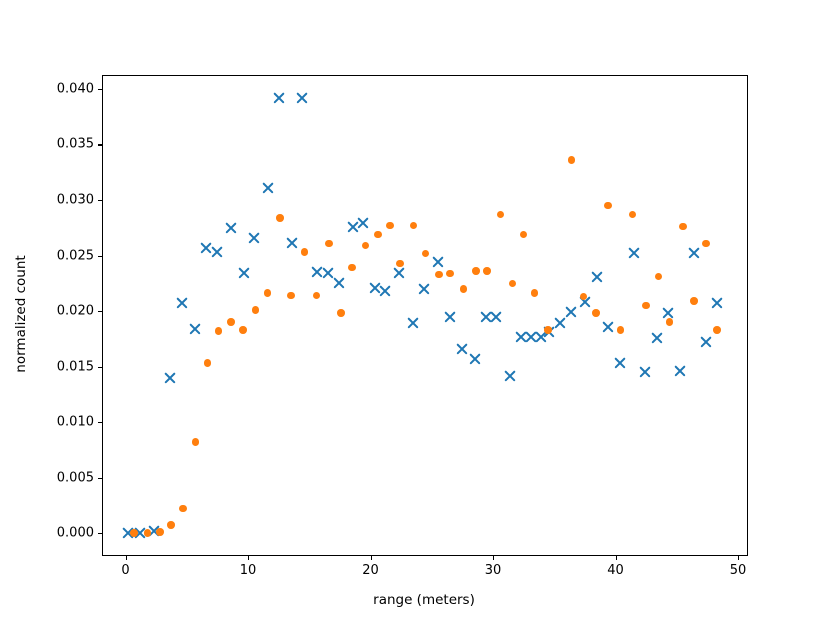  What do you see at coordinates (75, 89) in the screenshot?
I see `y-tick-label: 0.040` at bounding box center [75, 89].